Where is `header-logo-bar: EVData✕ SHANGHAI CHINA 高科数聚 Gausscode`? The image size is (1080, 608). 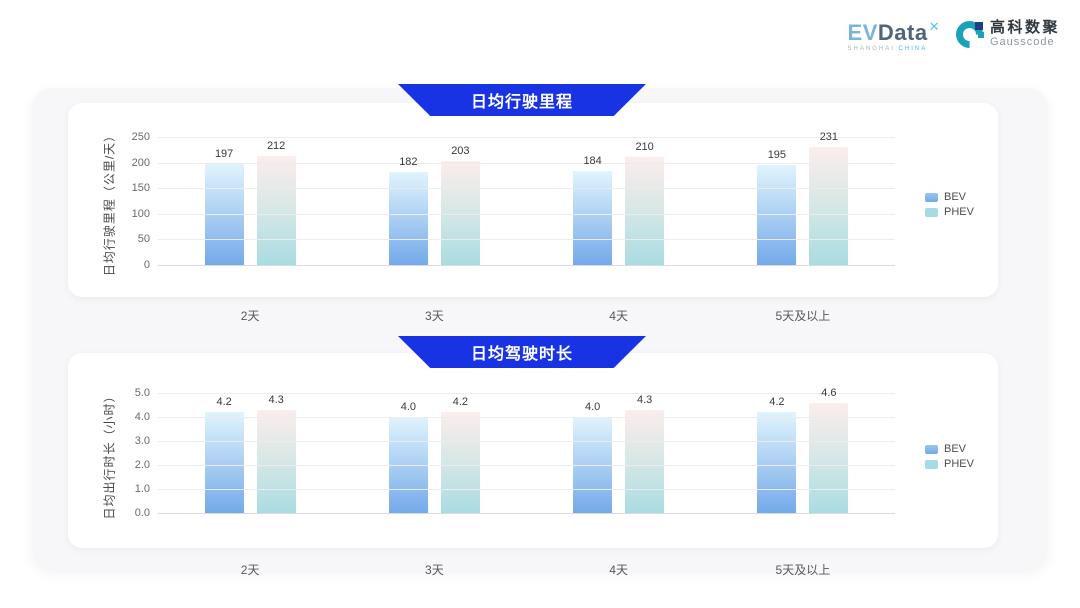 header-logo-bar: EVData✕ SHANGHAI CHINA 高科数聚 Gausscode is located at coordinates (954, 34).